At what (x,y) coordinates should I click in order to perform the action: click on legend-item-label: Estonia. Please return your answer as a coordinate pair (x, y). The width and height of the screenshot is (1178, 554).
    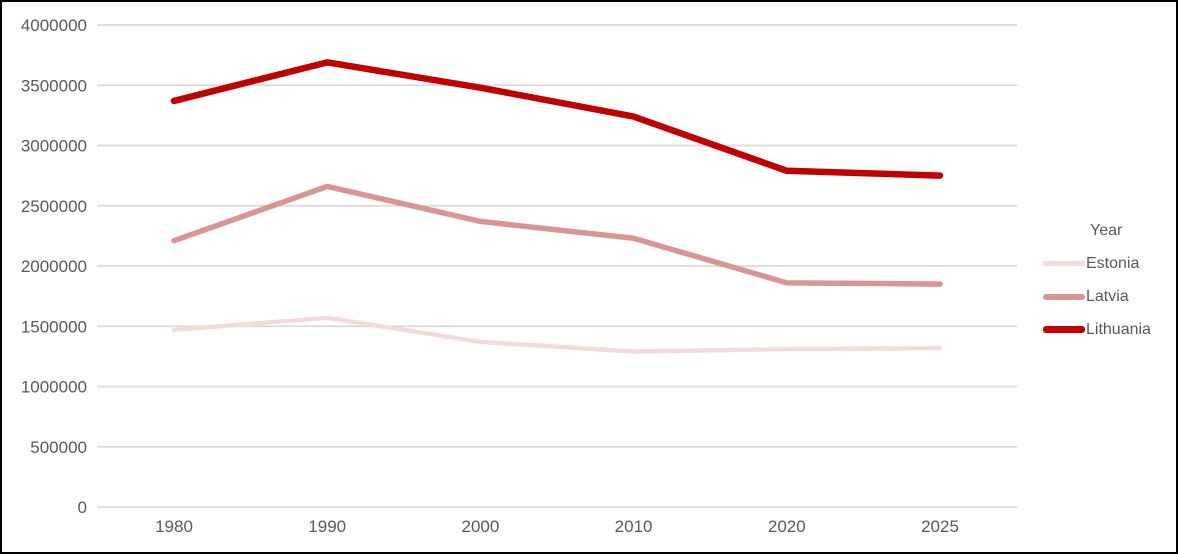
    Looking at the image, I should click on (1113, 263).